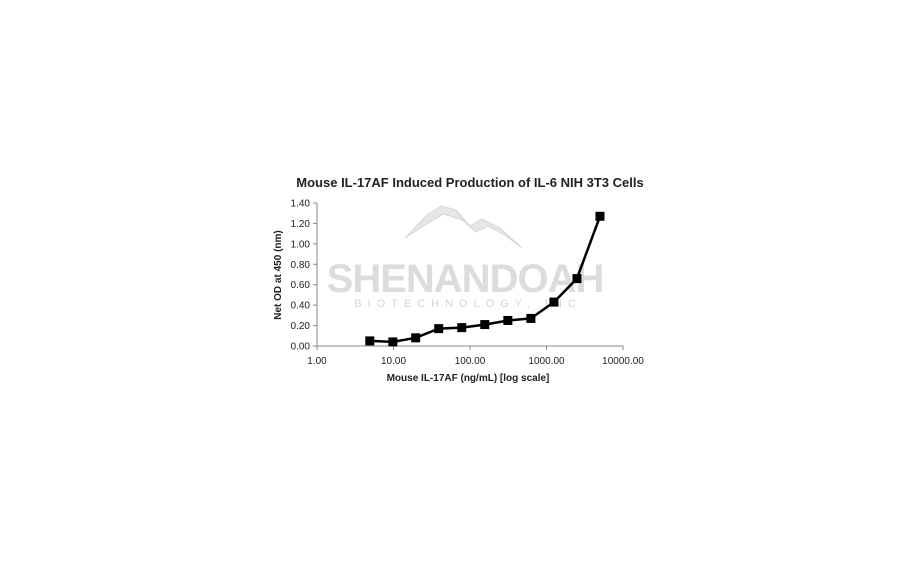  I want to click on watermark: SHENANDOAH BIOTECHNOLOGY, INC, so click(465, 257).